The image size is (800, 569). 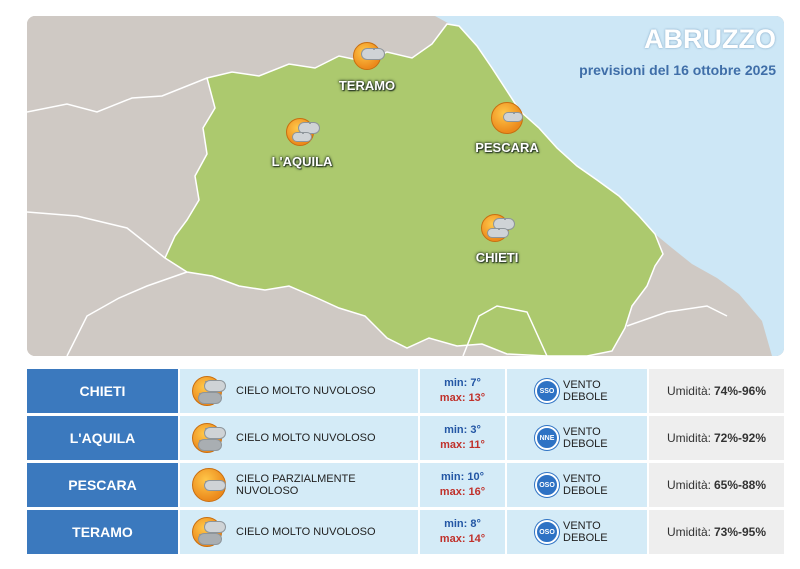 I want to click on city-name: L'AQUILA, so click(x=102, y=438).